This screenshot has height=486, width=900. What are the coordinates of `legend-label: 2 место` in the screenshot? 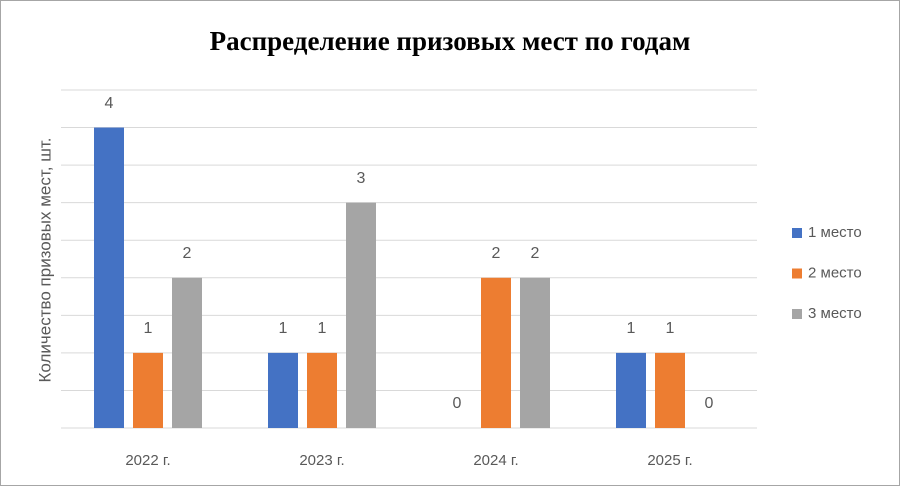 It's located at (835, 272).